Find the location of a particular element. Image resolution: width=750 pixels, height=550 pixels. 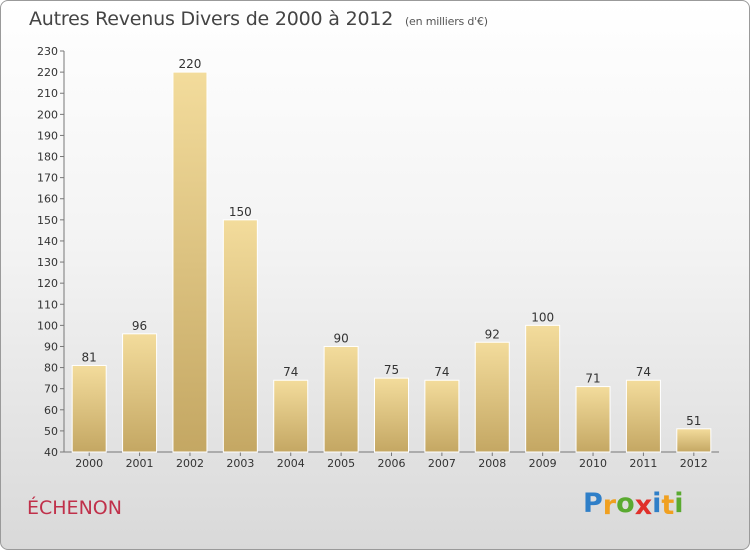

x-tick-label: 2012 is located at coordinates (694, 463).